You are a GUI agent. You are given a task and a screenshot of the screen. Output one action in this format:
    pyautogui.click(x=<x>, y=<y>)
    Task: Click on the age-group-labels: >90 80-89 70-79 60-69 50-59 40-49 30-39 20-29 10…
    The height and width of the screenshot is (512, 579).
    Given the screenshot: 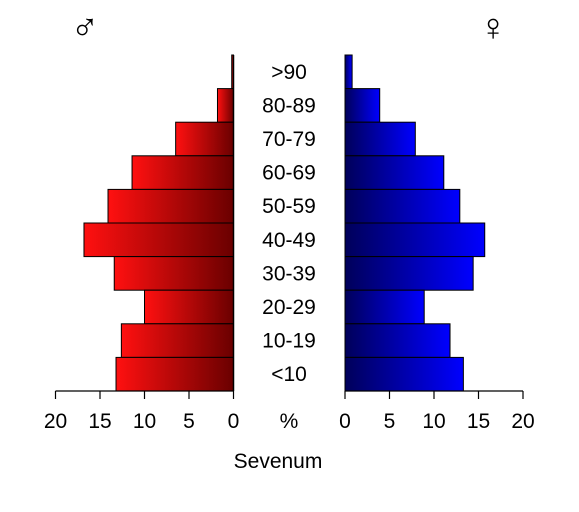 What is the action you would take?
    pyautogui.click(x=289, y=223)
    